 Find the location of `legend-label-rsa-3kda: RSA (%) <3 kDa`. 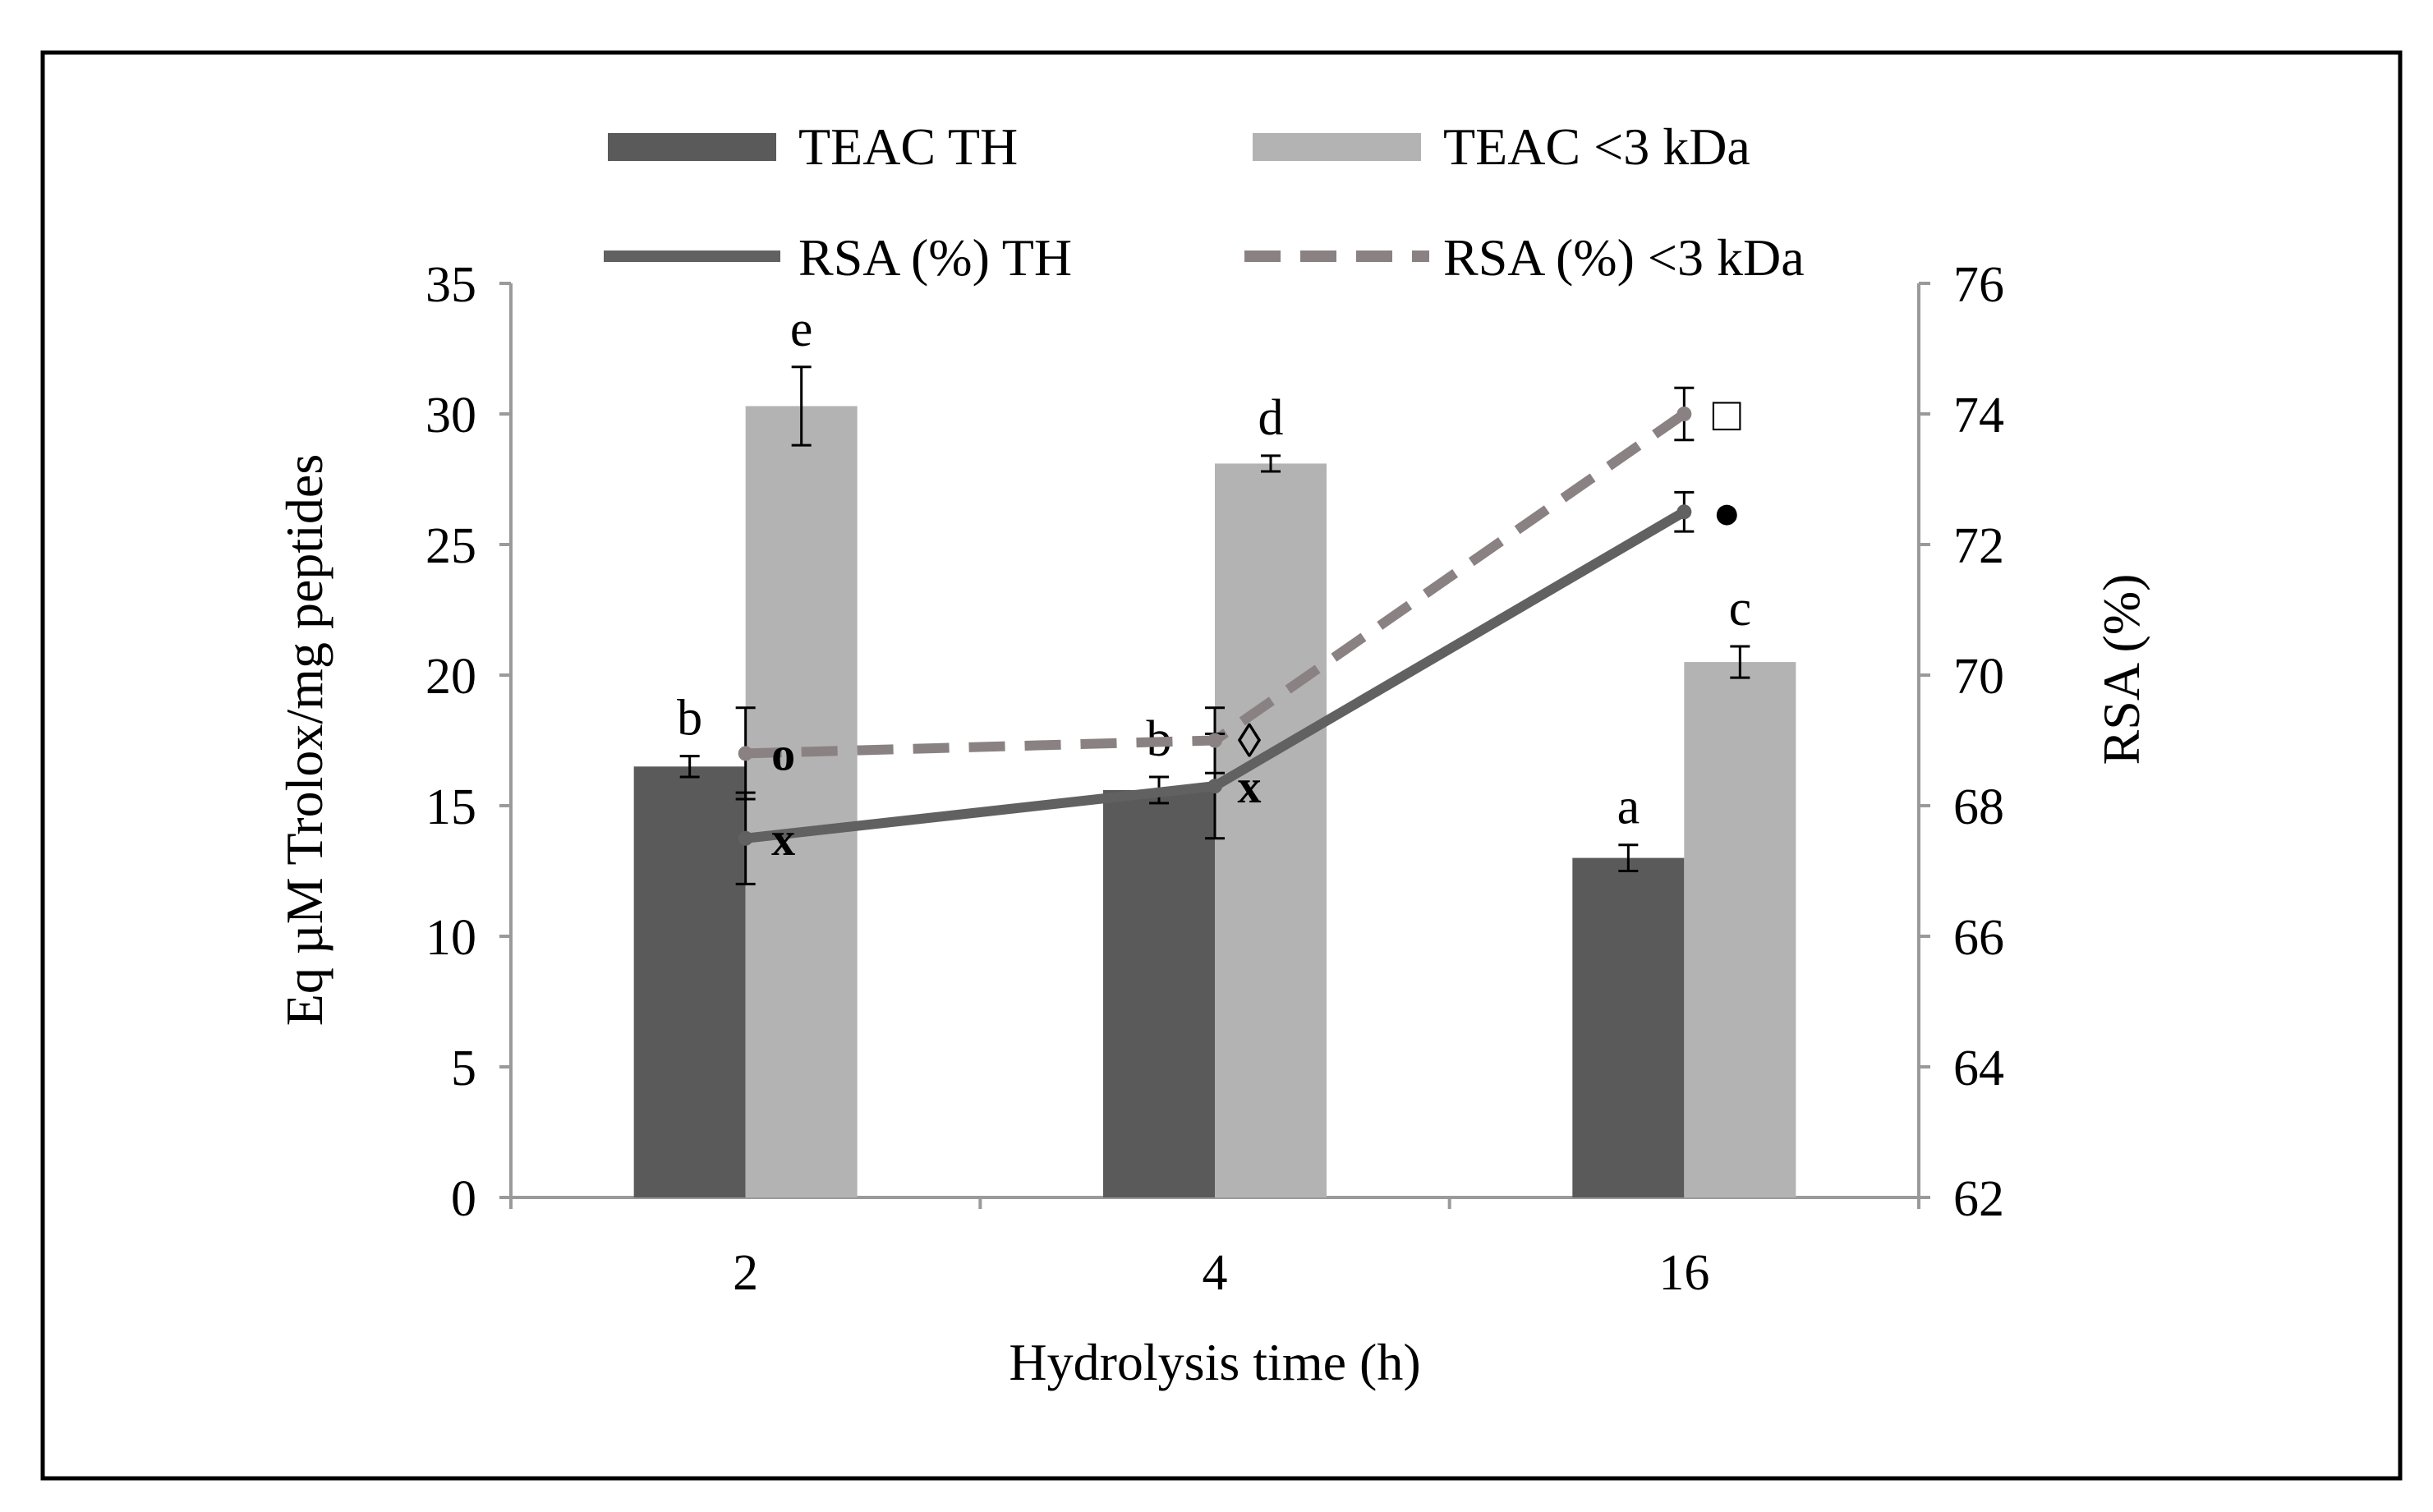

legend-label-rsa-3kda: RSA (%) <3 kDa is located at coordinates (1624, 257).